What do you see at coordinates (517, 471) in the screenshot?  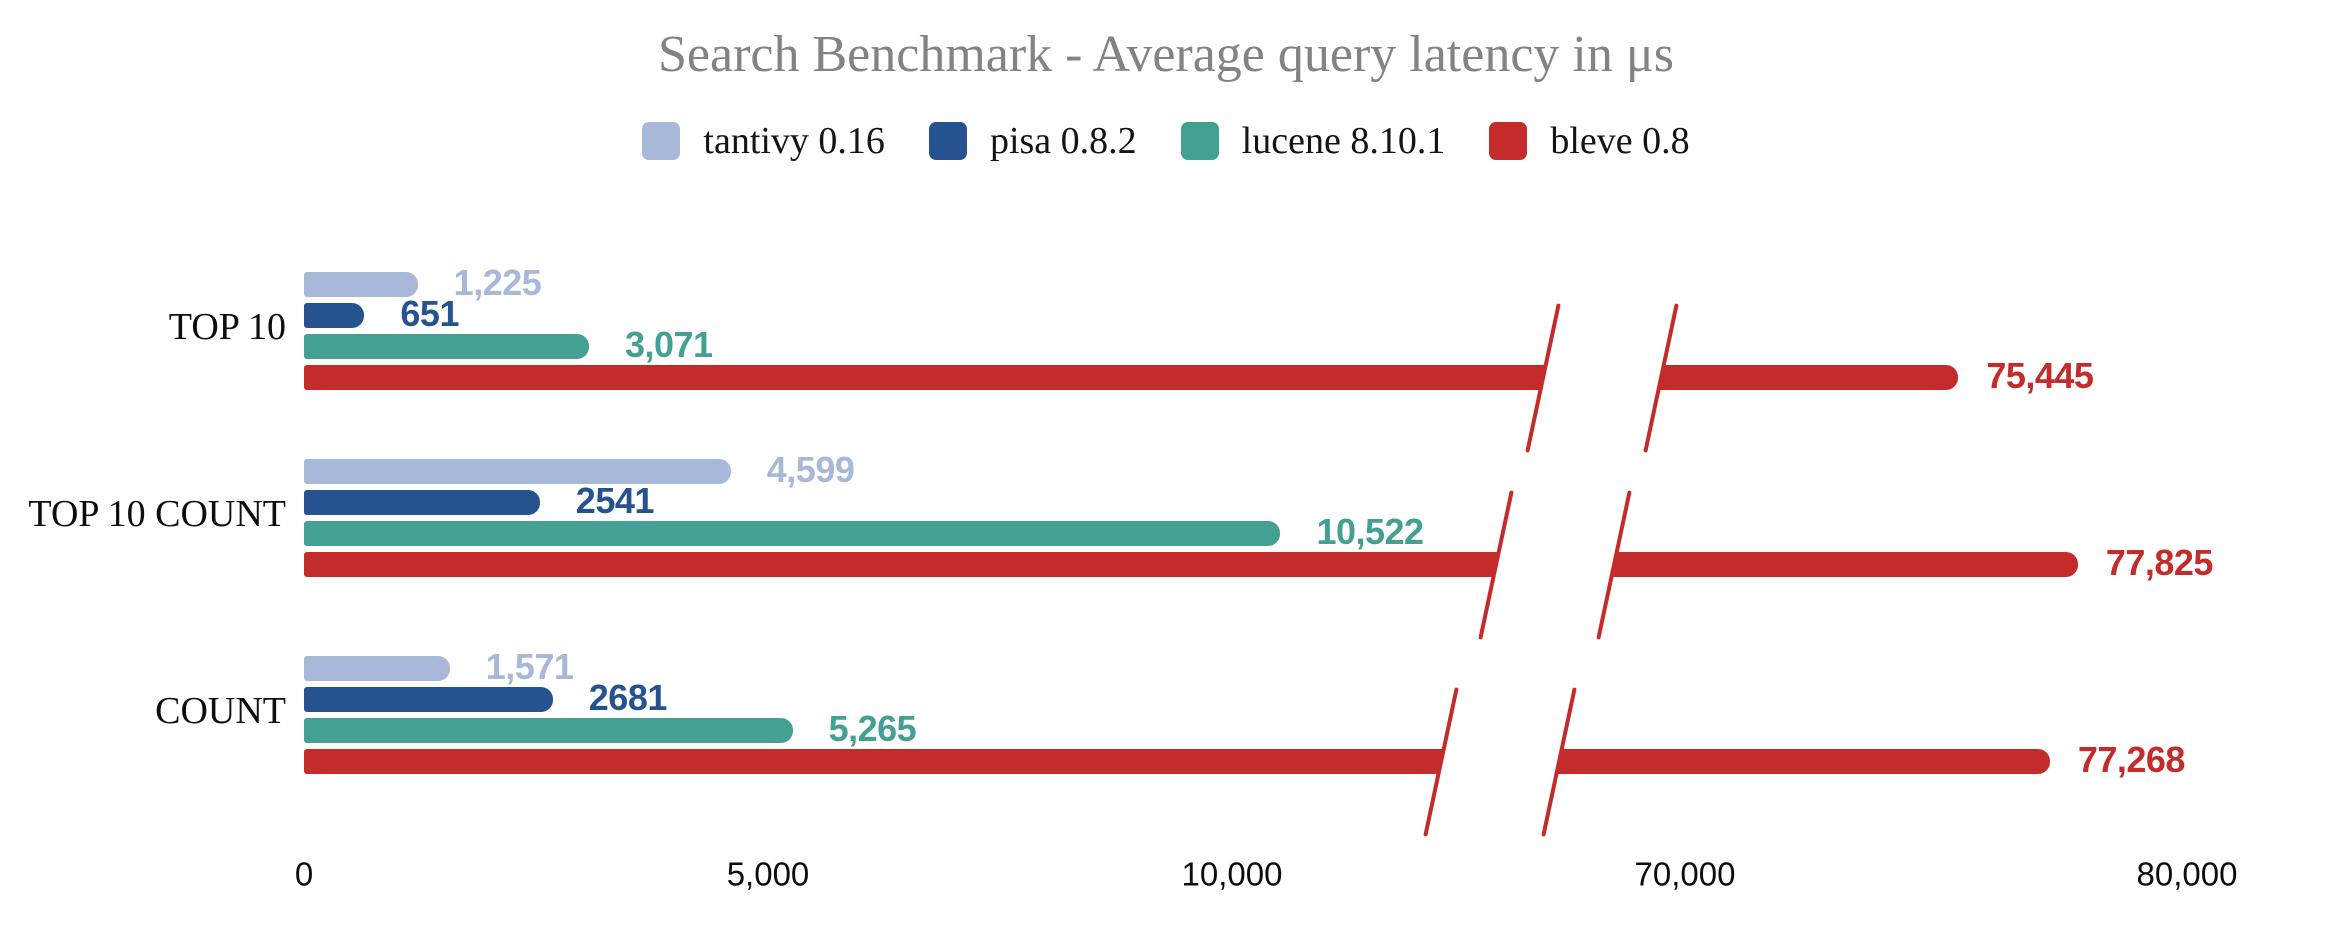 I see `bar-tantivy-0-16-top-10-count` at bounding box center [517, 471].